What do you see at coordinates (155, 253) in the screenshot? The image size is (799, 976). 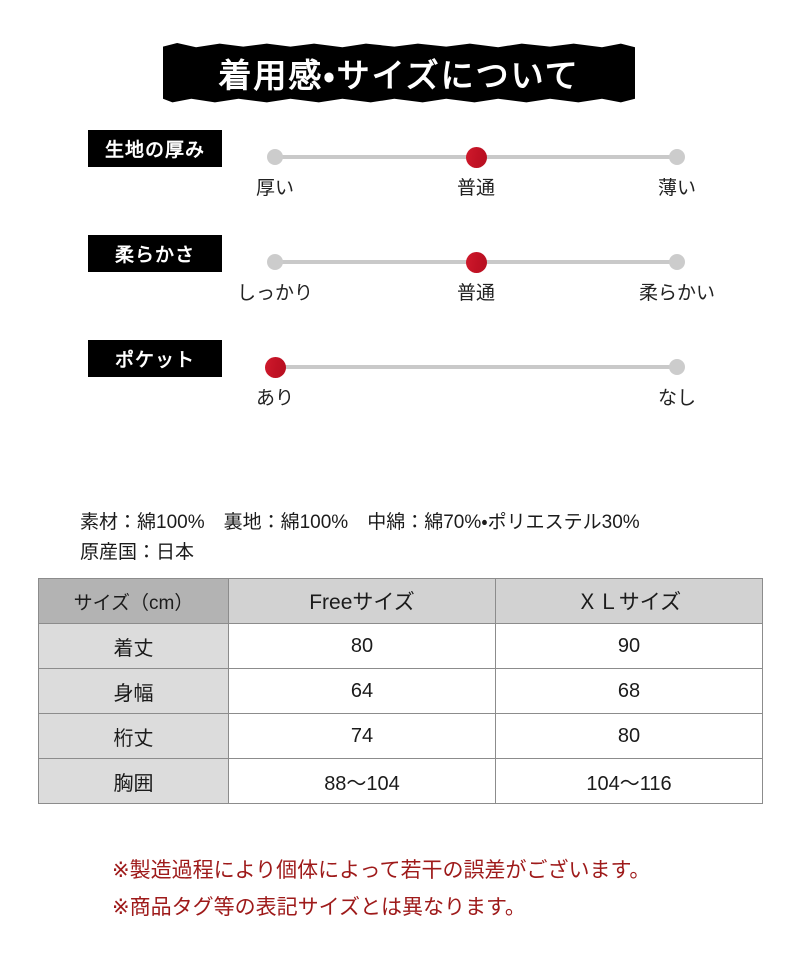 I see `fit-scale-label-softness: 柔らかさ` at bounding box center [155, 253].